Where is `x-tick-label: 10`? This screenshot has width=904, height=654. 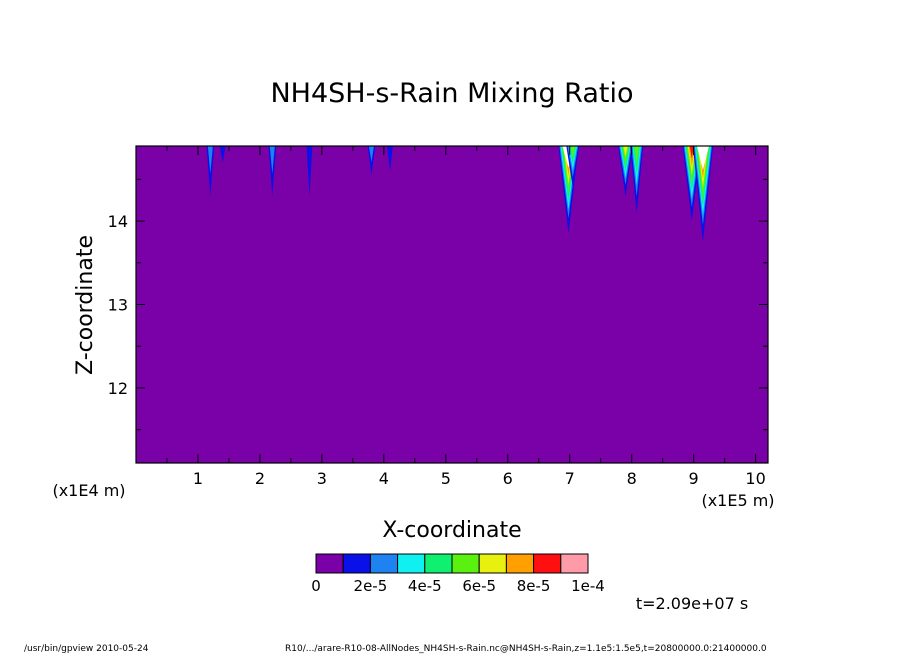 x-tick-label: 10 is located at coordinates (755, 478).